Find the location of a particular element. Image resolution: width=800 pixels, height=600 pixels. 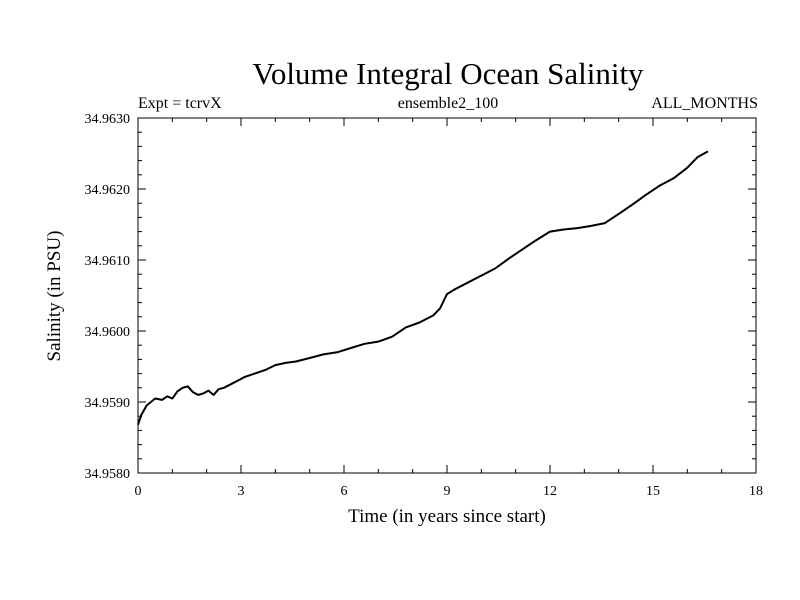

x-tick-label: 18 is located at coordinates (756, 491).